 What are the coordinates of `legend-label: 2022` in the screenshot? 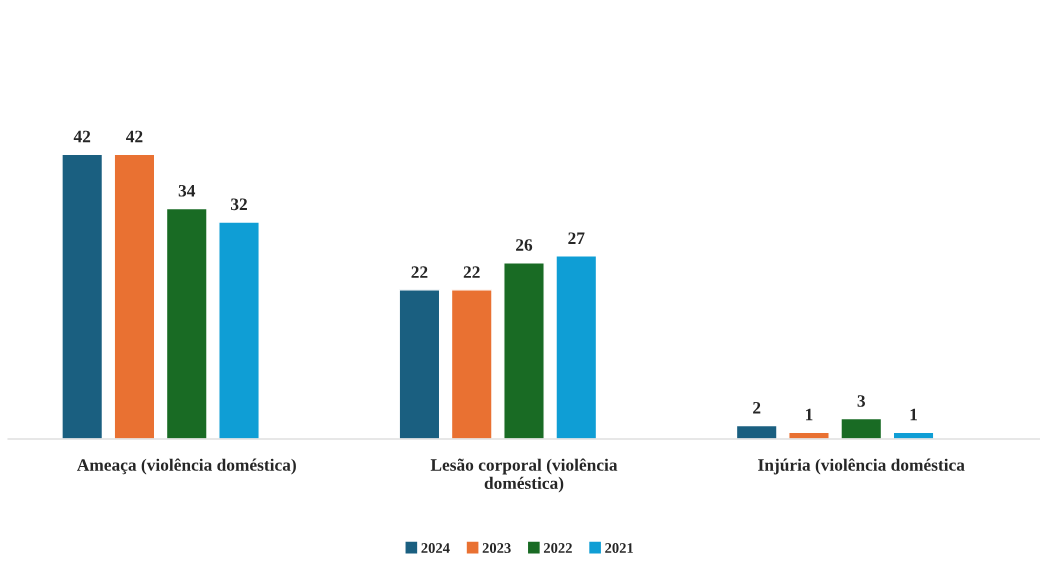 It's located at (557, 548).